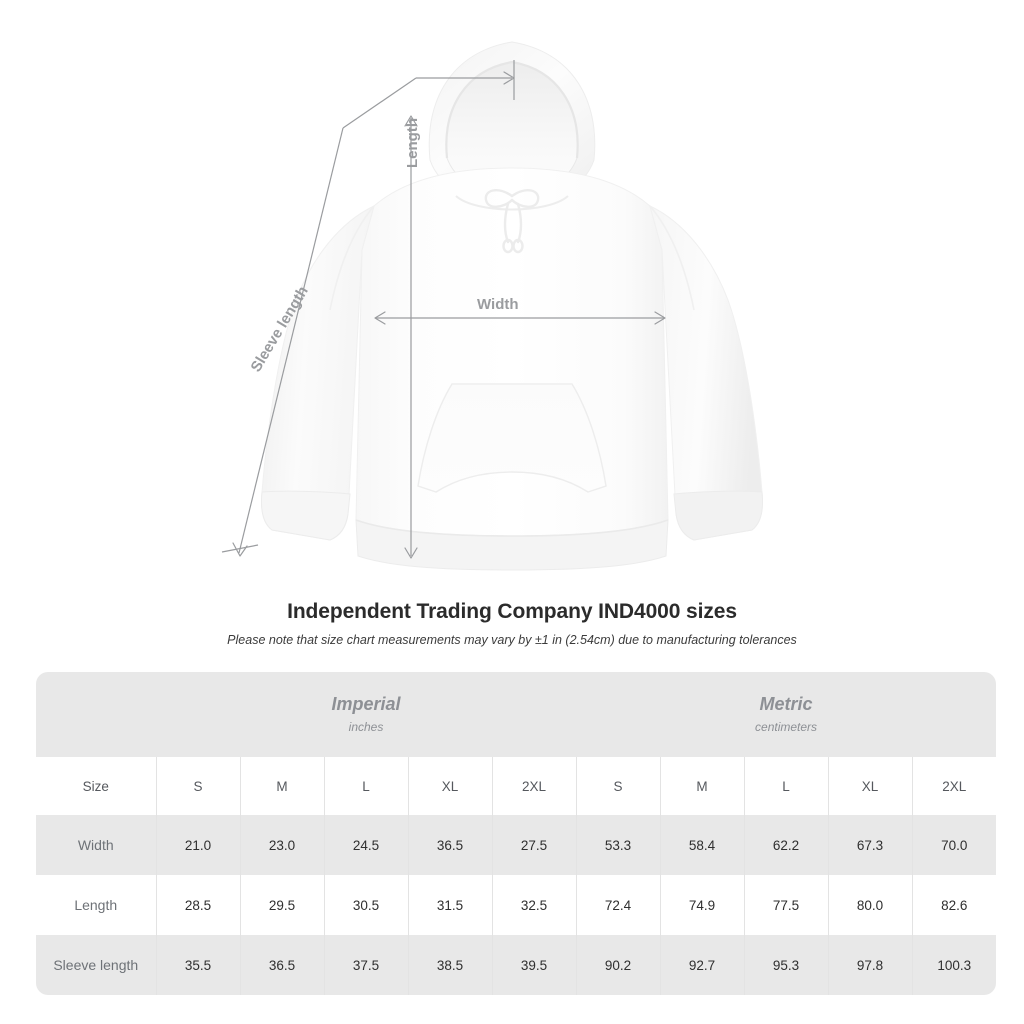 The width and height of the screenshot is (1024, 1024). What do you see at coordinates (365, 845) in the screenshot?
I see `cell-width-l-imperial: 24.5` at bounding box center [365, 845].